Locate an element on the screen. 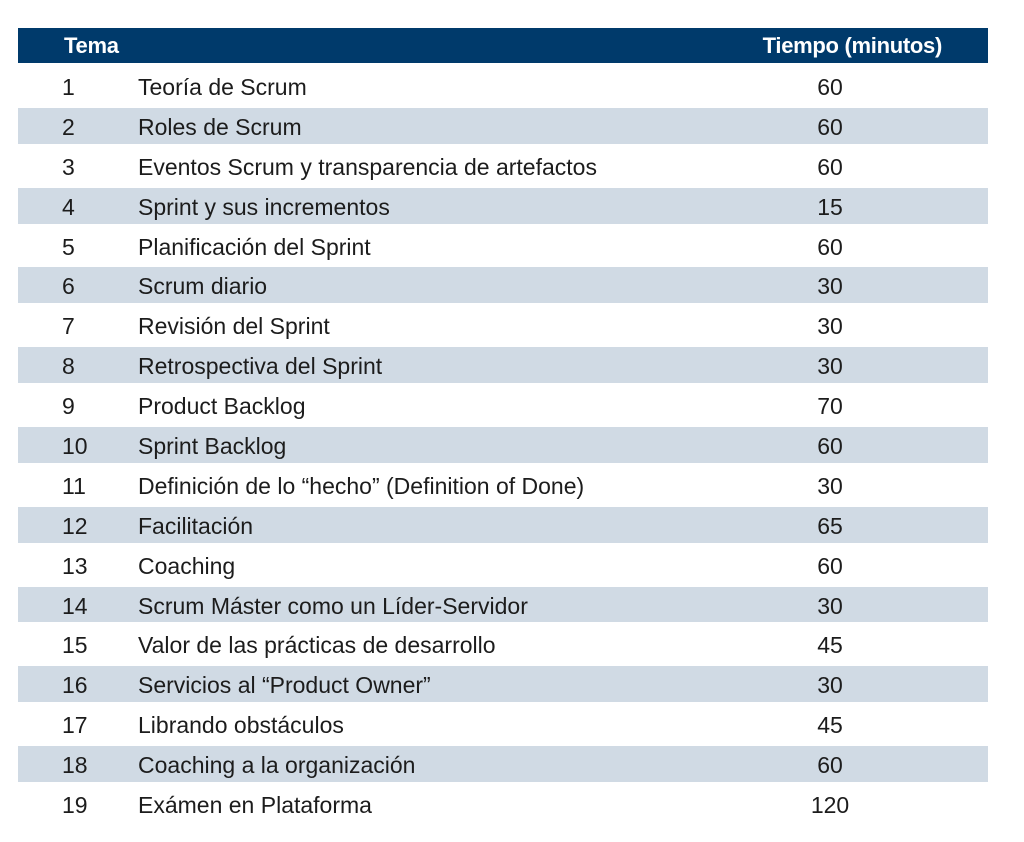 This screenshot has width=1024, height=842. row-topic: Exámen en Plataforma is located at coordinates (255, 805).